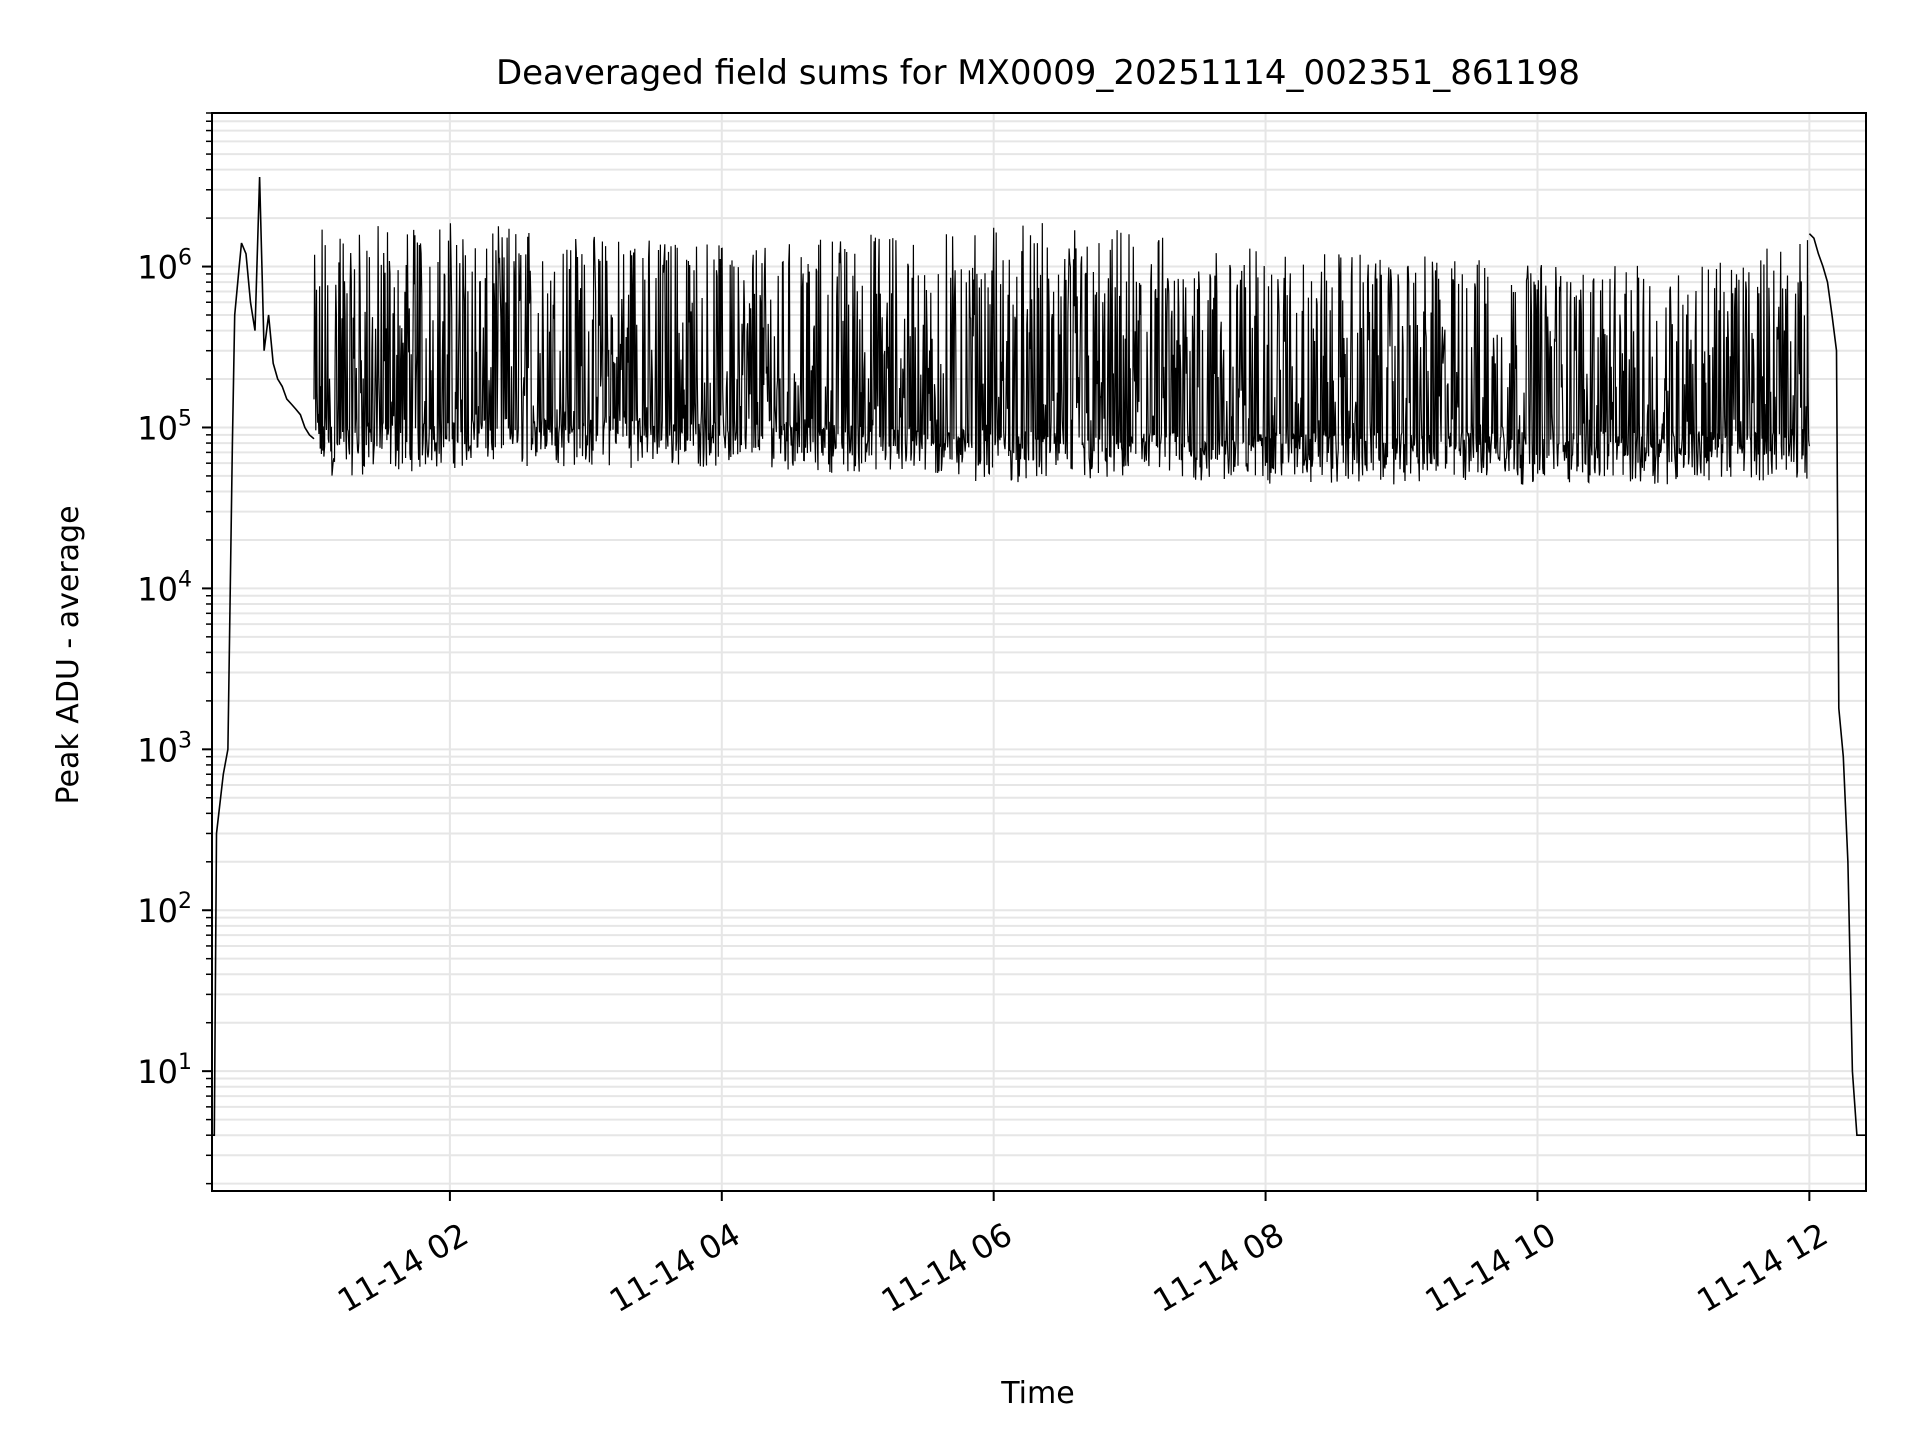  What do you see at coordinates (263, 656) in the screenshot?
I see `series-line-ramp-up` at bounding box center [263, 656].